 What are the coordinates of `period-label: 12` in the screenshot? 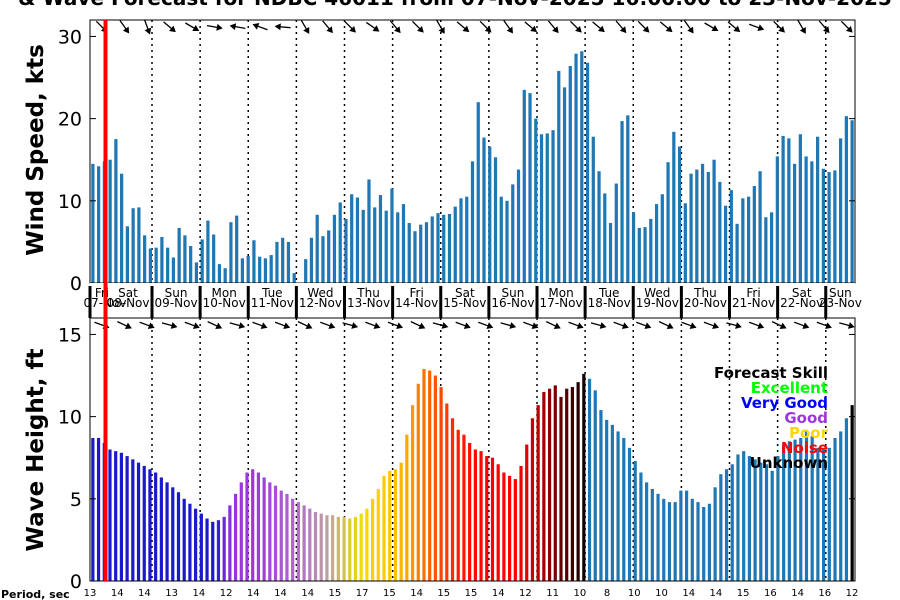 It's located at (525, 593).